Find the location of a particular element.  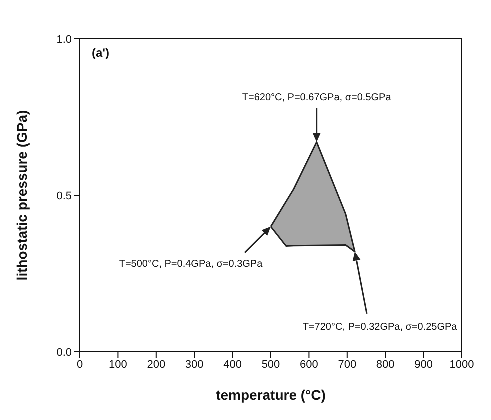

x-tick-label: 900 is located at coordinates (423, 364).